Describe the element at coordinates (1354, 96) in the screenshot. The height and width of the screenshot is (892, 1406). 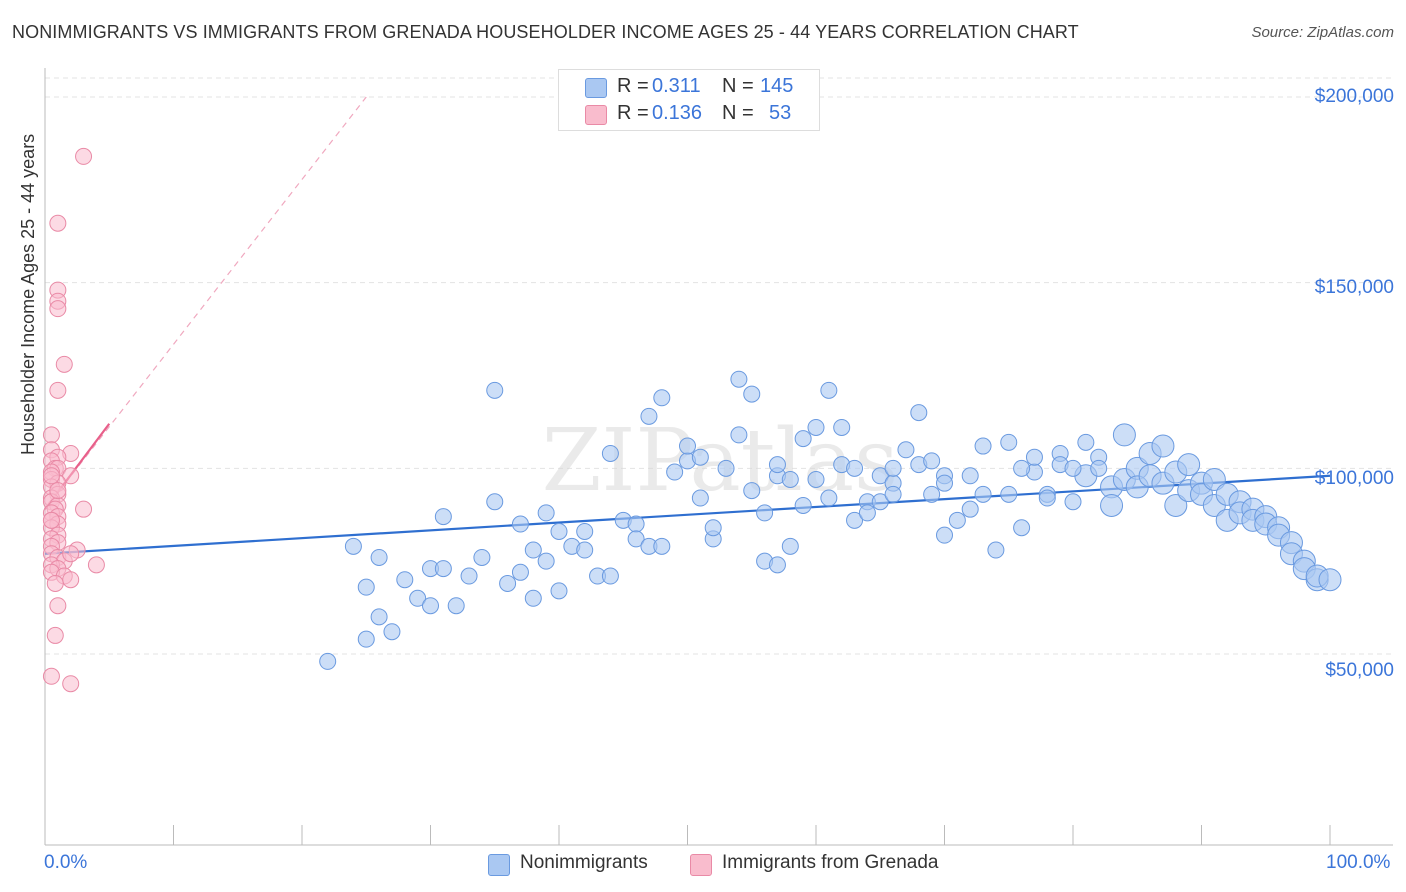
I see `y-tick-label: $200,000` at that location.